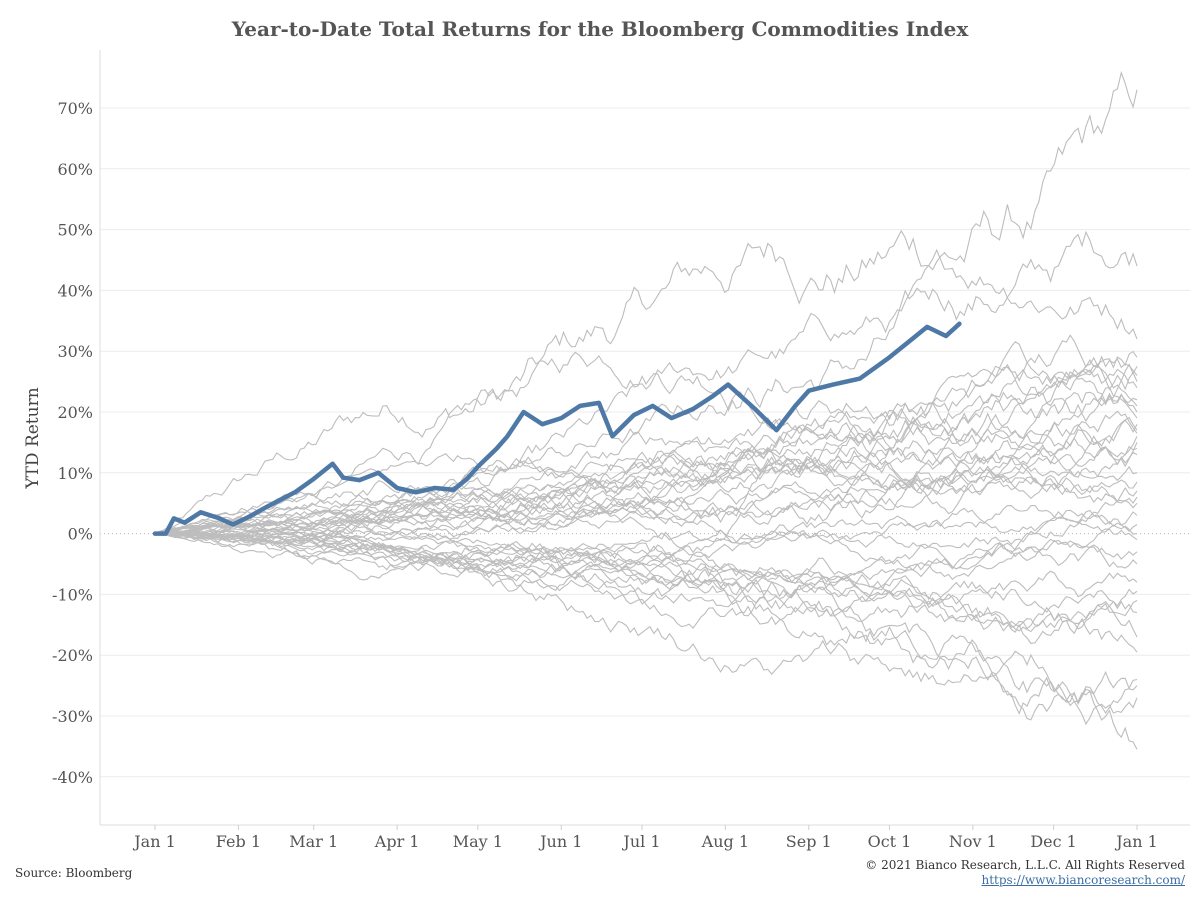 Image resolution: width=1200 pixels, height=900 pixels. What do you see at coordinates (238, 841) in the screenshot?
I see `x-tick-label: Feb 1` at bounding box center [238, 841].